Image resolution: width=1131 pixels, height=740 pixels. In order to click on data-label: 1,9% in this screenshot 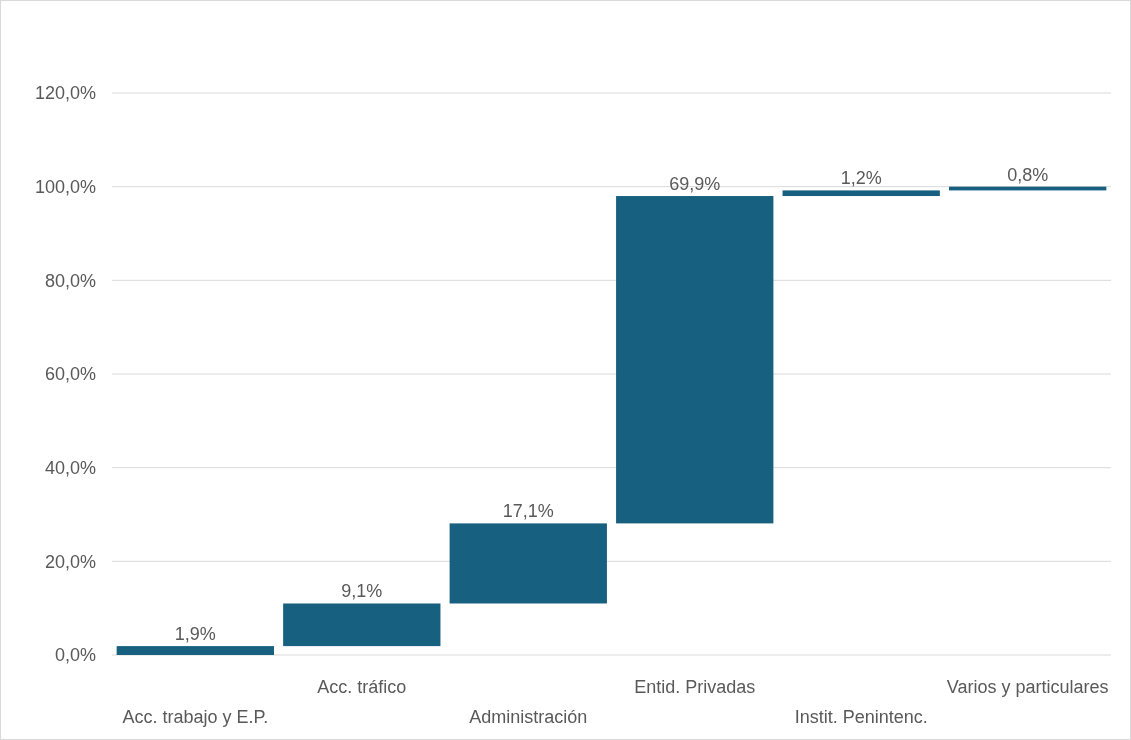, I will do `click(195, 634)`.